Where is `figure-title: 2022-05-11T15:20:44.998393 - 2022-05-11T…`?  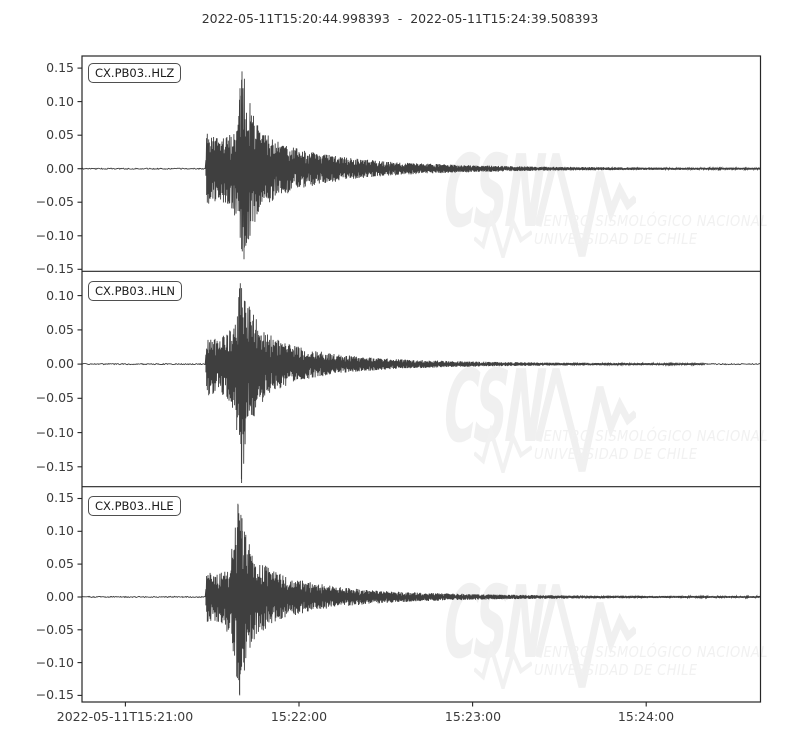
figure-title: 2022-05-11T15:20:44.998393 - 2022-05-11T… is located at coordinates (400, 18).